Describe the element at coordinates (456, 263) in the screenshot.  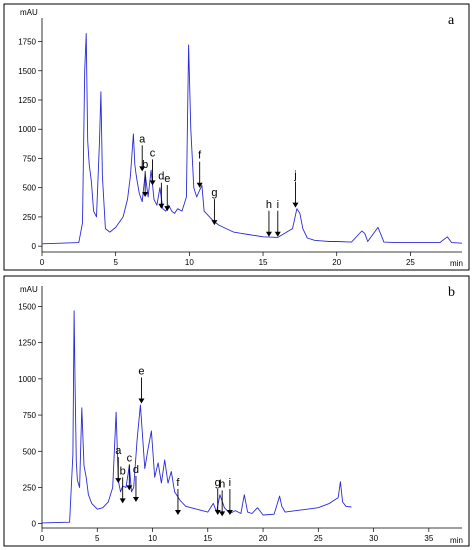
I see `panel-a-x-unit: min` at that location.